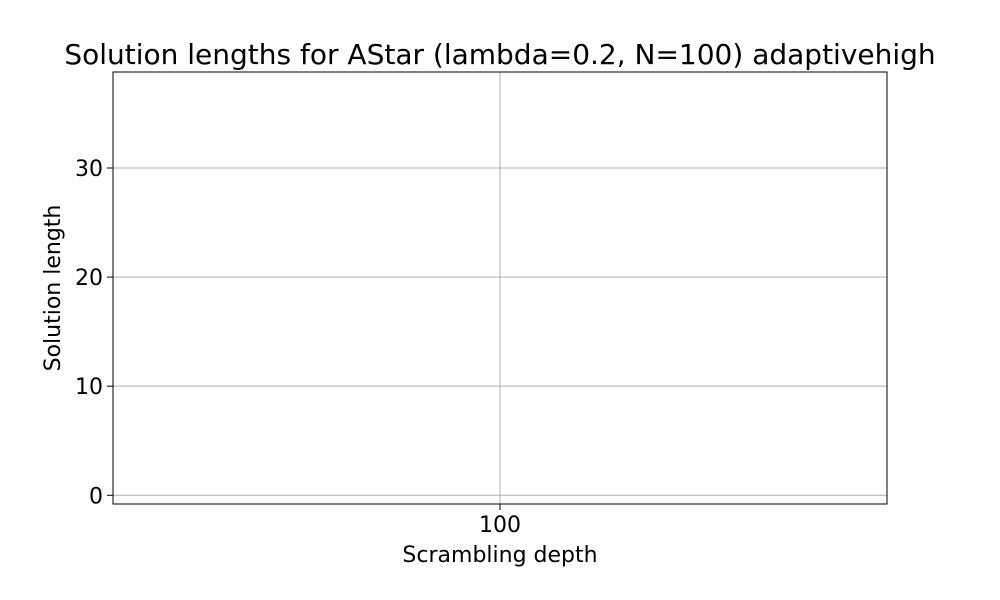 This screenshot has height=600, width=1000. What do you see at coordinates (53, 288) in the screenshot?
I see `y-axis-label: Solution length` at bounding box center [53, 288].